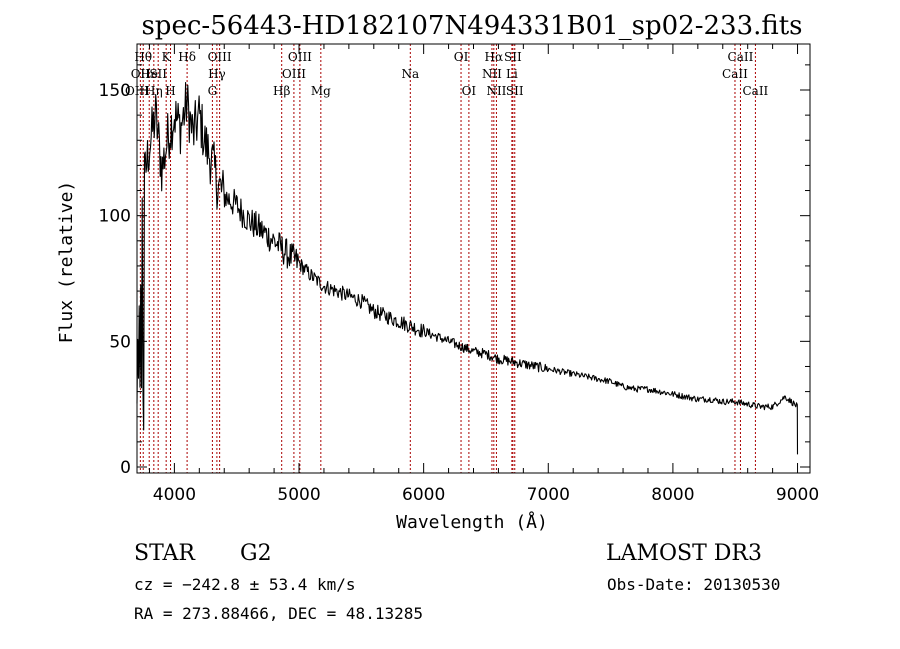 The width and height of the screenshot is (900, 649). Describe the element at coordinates (410, 74) in the screenshot. I see `spectral-line-label: Na` at that location.